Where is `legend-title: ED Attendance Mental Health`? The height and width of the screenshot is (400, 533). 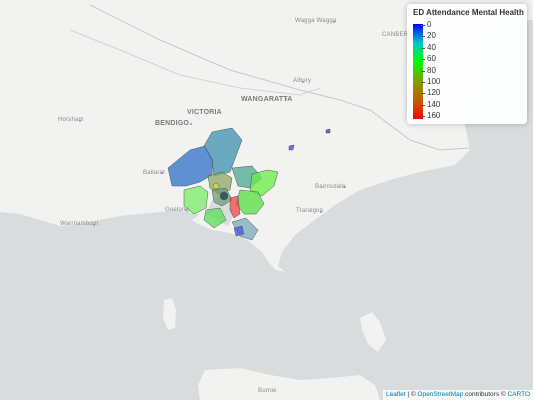 legend-title: ED Attendance Mental Health is located at coordinates (468, 12).